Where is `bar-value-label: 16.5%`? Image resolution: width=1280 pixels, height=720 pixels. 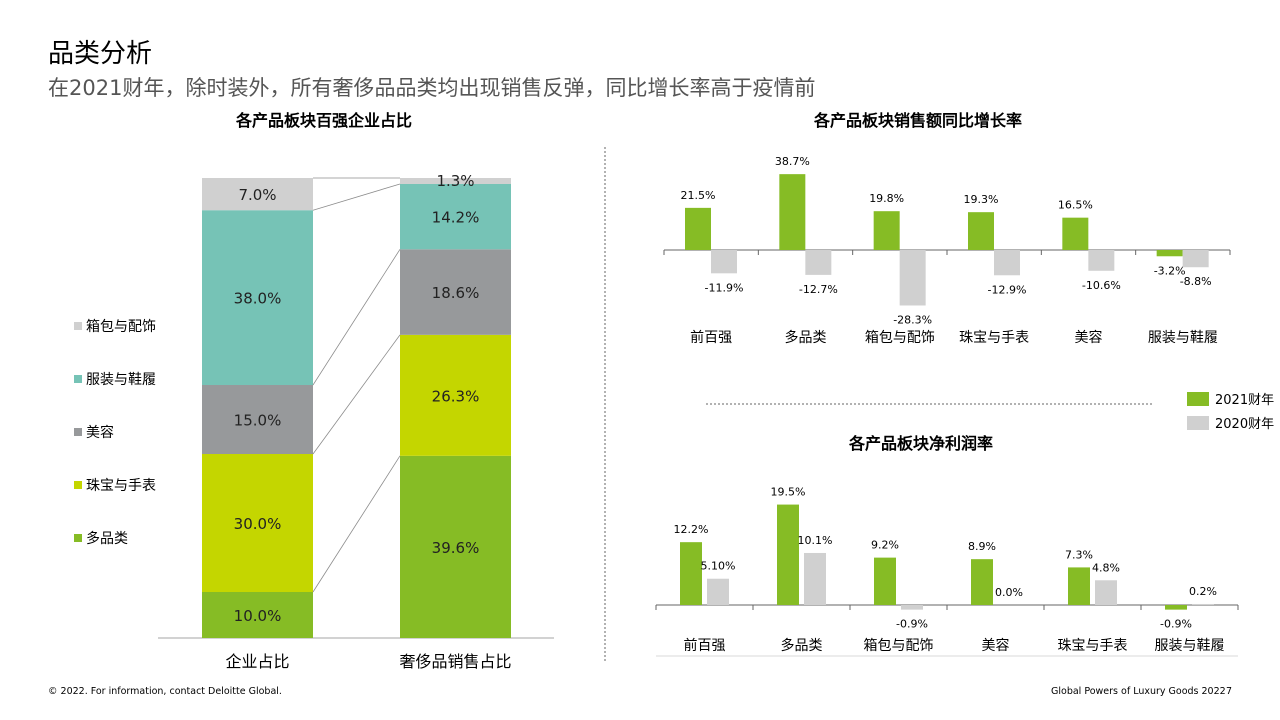
bar-value-label: 16.5% is located at coordinates (1075, 205).